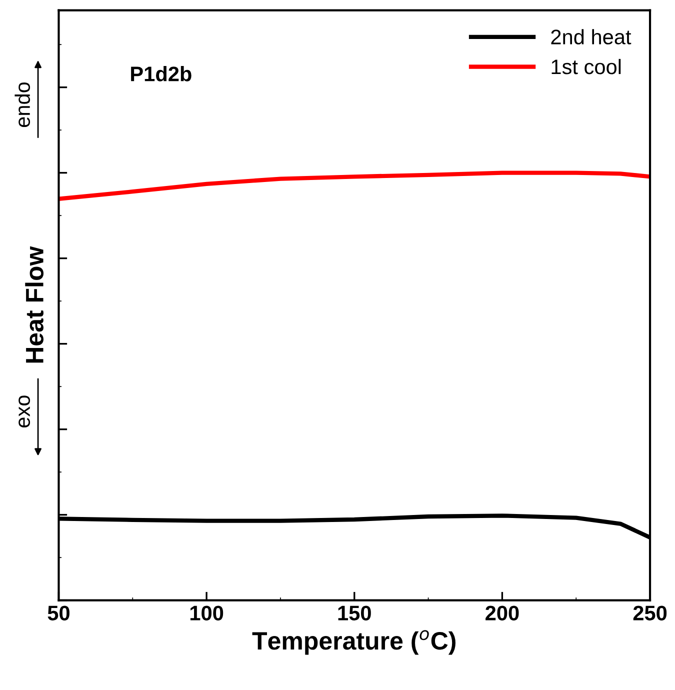  I want to click on text: exo, so click(24, 412).